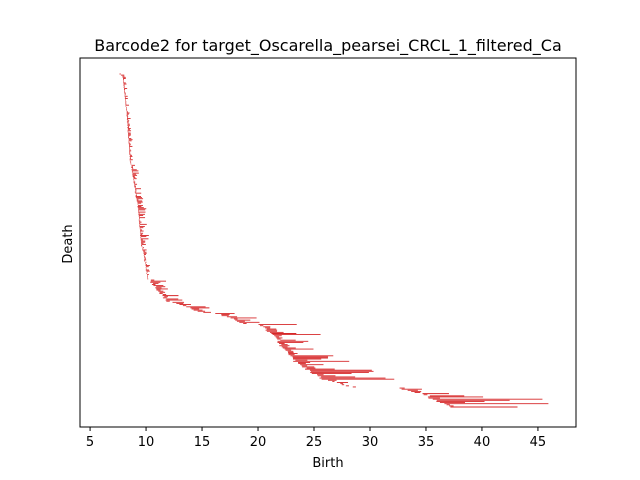 The width and height of the screenshot is (640, 480). I want to click on x-tick-label: 5, so click(90, 442).